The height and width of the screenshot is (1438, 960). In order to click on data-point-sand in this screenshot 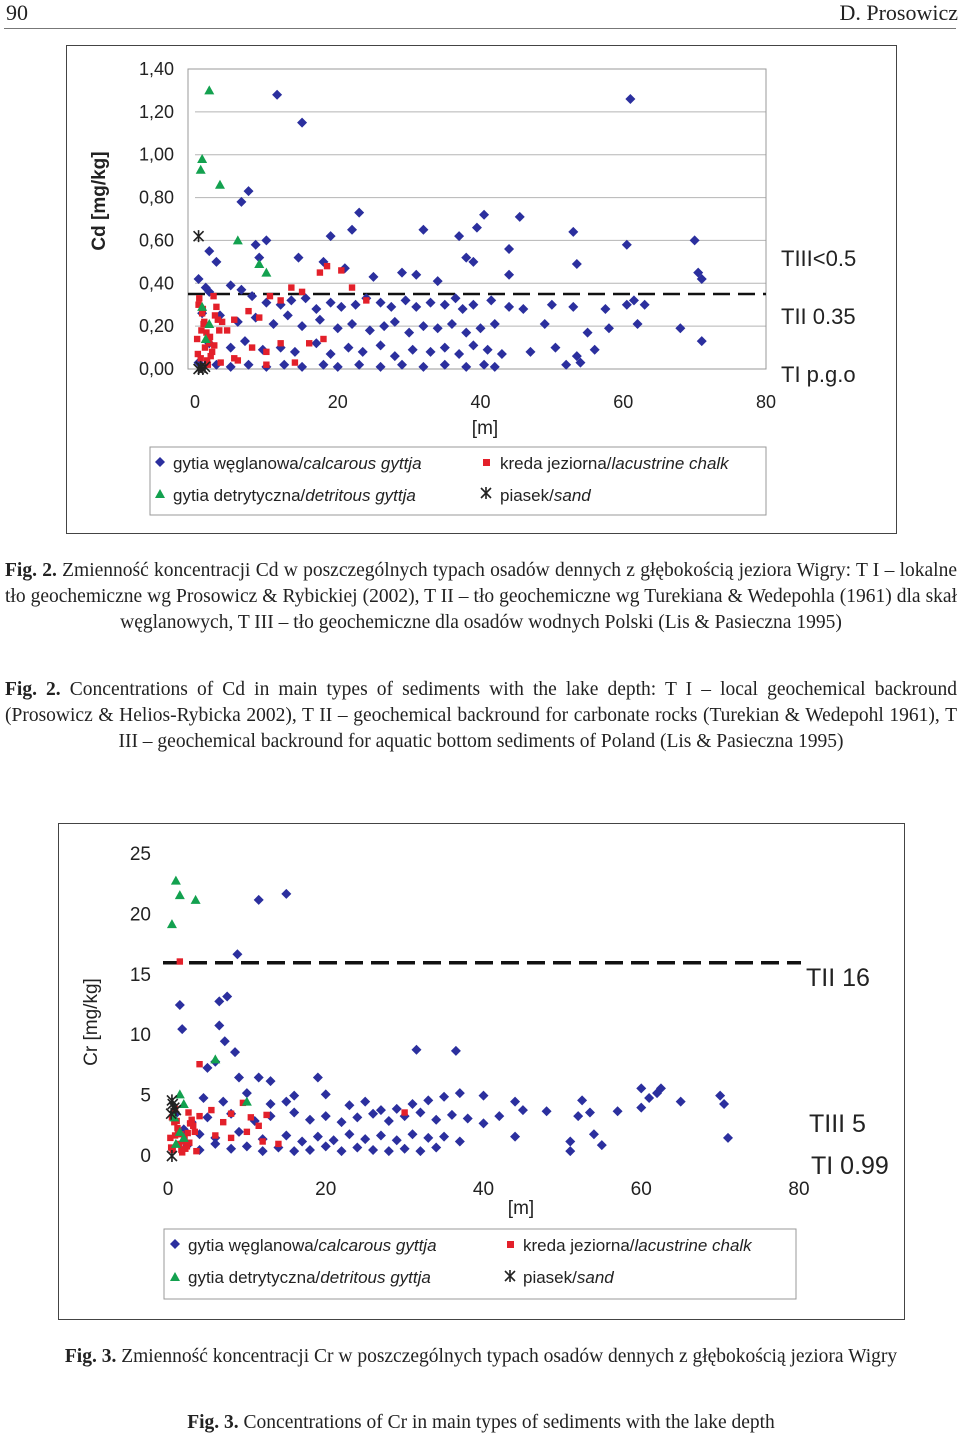, I will do `click(199, 236)`.